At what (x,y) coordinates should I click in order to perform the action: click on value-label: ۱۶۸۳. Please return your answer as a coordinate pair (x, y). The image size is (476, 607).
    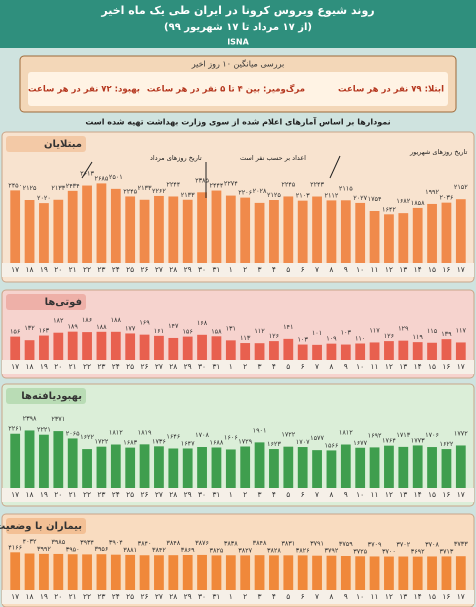
    Looking at the image, I should click on (130, 443).